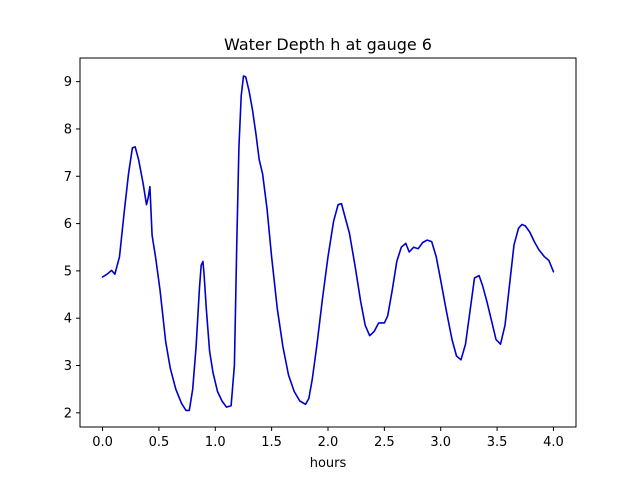 The image size is (640, 480). I want to click on x-axis-ticks: 0.0 0.5 1.0 1.5 2.0 2.5 3.0 3.5 4.0, so click(328, 438).